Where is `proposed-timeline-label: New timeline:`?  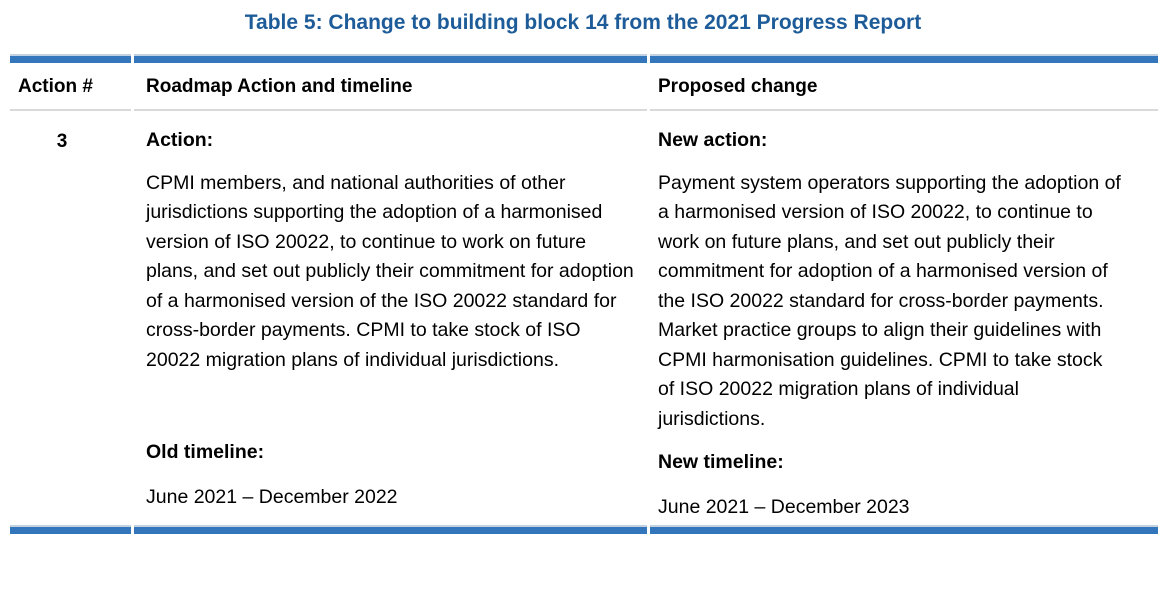 proposed-timeline-label: New timeline: is located at coordinates (721, 462).